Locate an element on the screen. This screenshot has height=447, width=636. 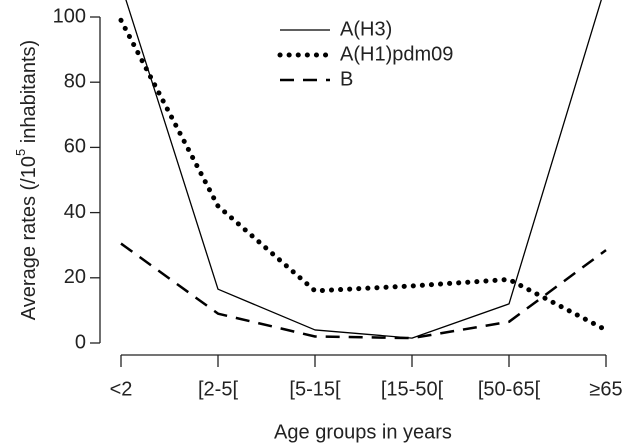
x-axis-label: Age groups in years is located at coordinates (363, 432).